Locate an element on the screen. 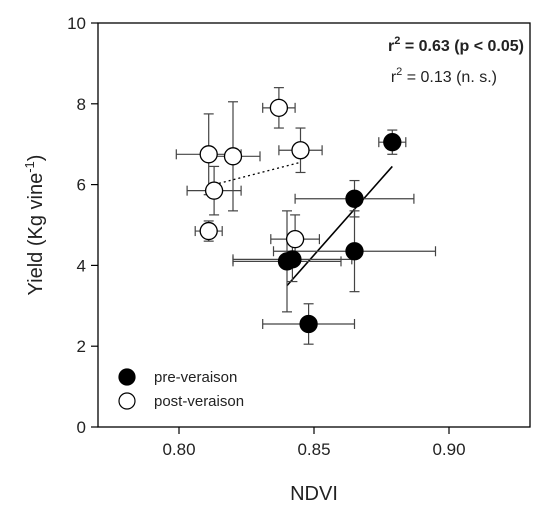 The height and width of the screenshot is (506, 537). fit-lines is located at coordinates (303, 224).